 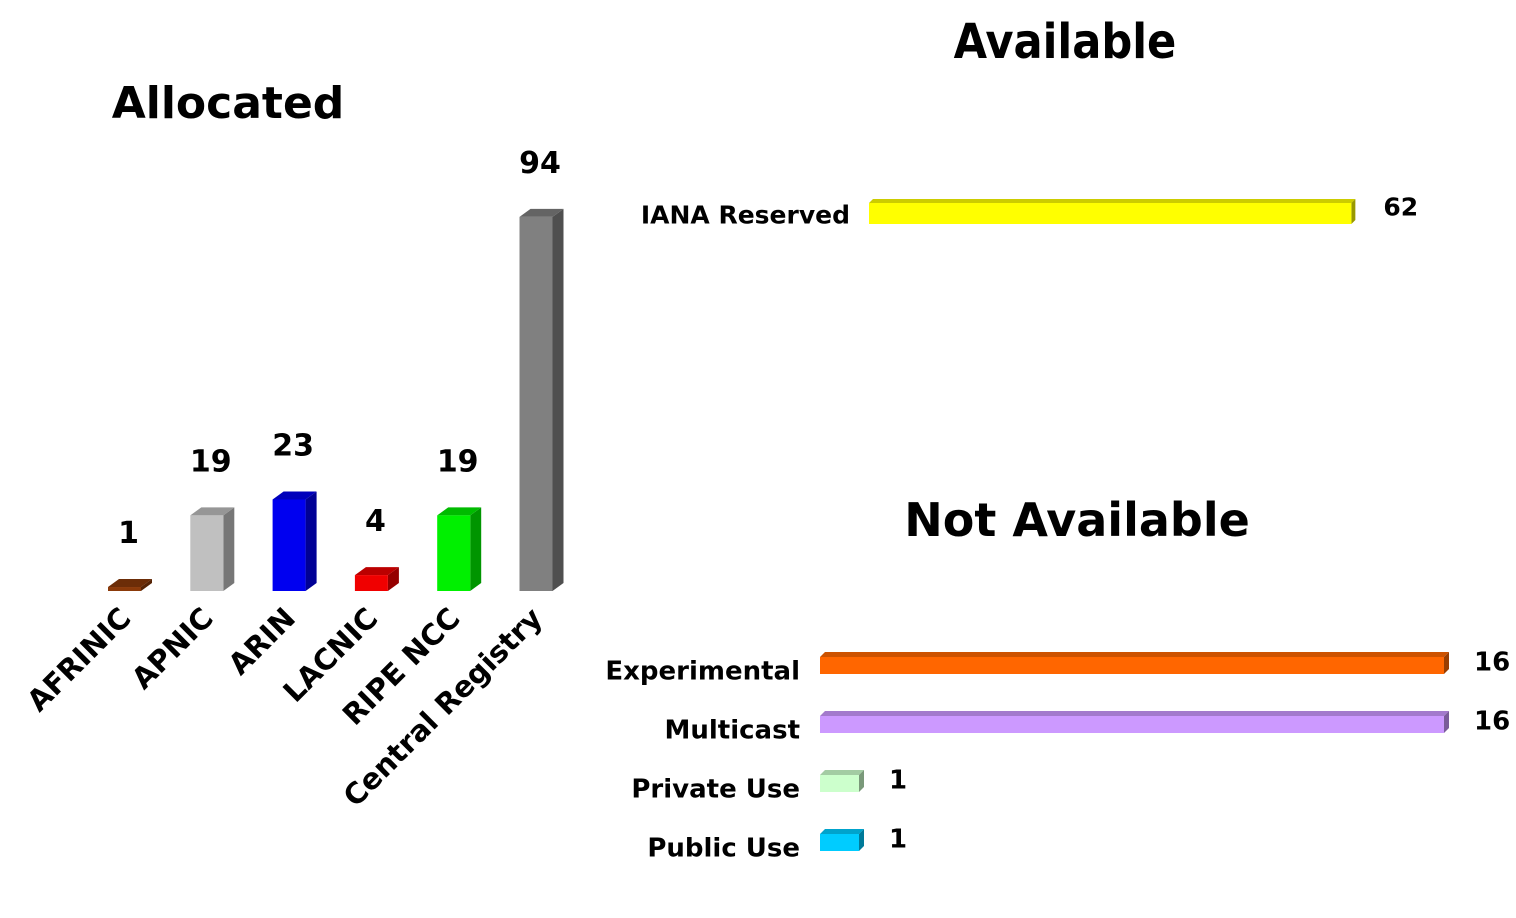 I want to click on bar-afrinic, so click(x=130, y=585).